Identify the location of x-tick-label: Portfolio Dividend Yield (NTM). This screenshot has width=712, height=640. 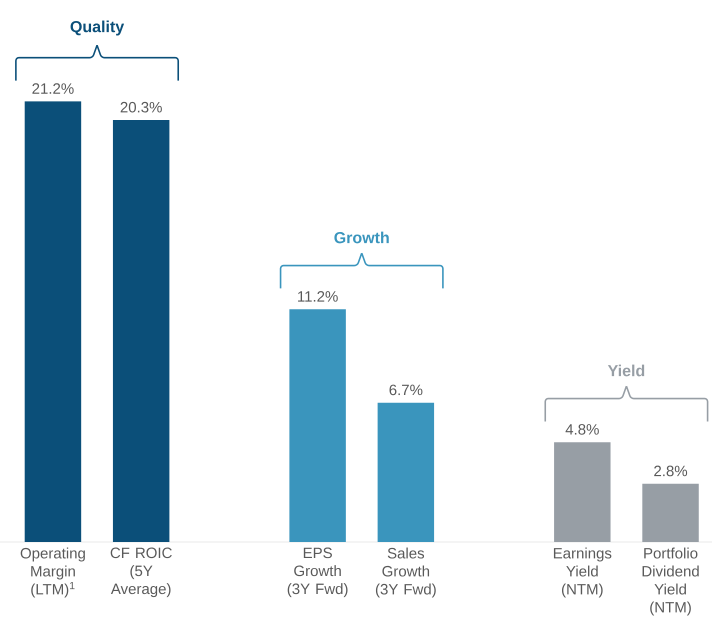
(670, 582).